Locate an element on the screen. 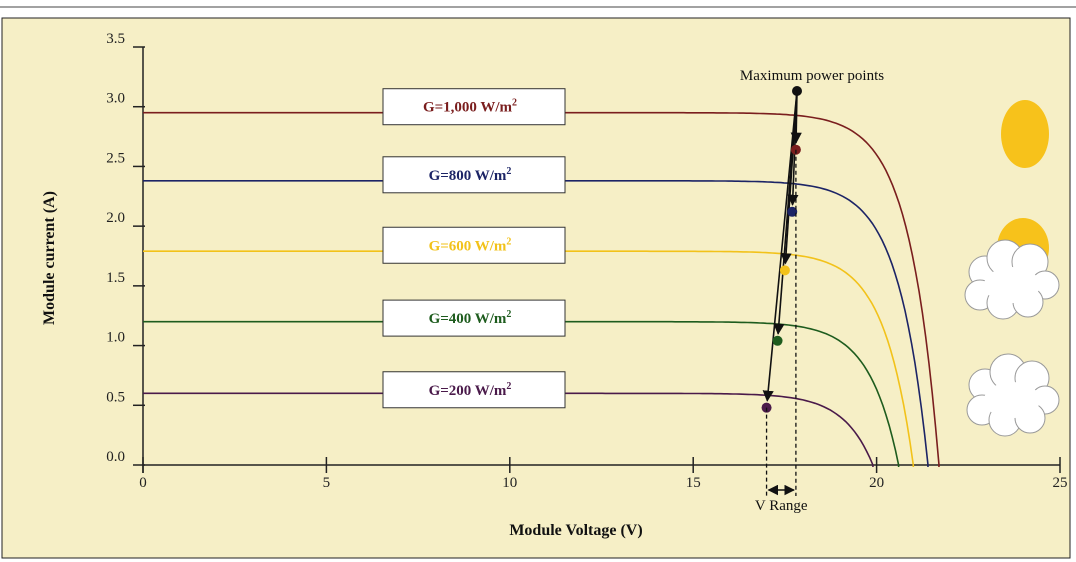 The width and height of the screenshot is (1076, 562). mpp-arrow is located at coordinates (780, 246).